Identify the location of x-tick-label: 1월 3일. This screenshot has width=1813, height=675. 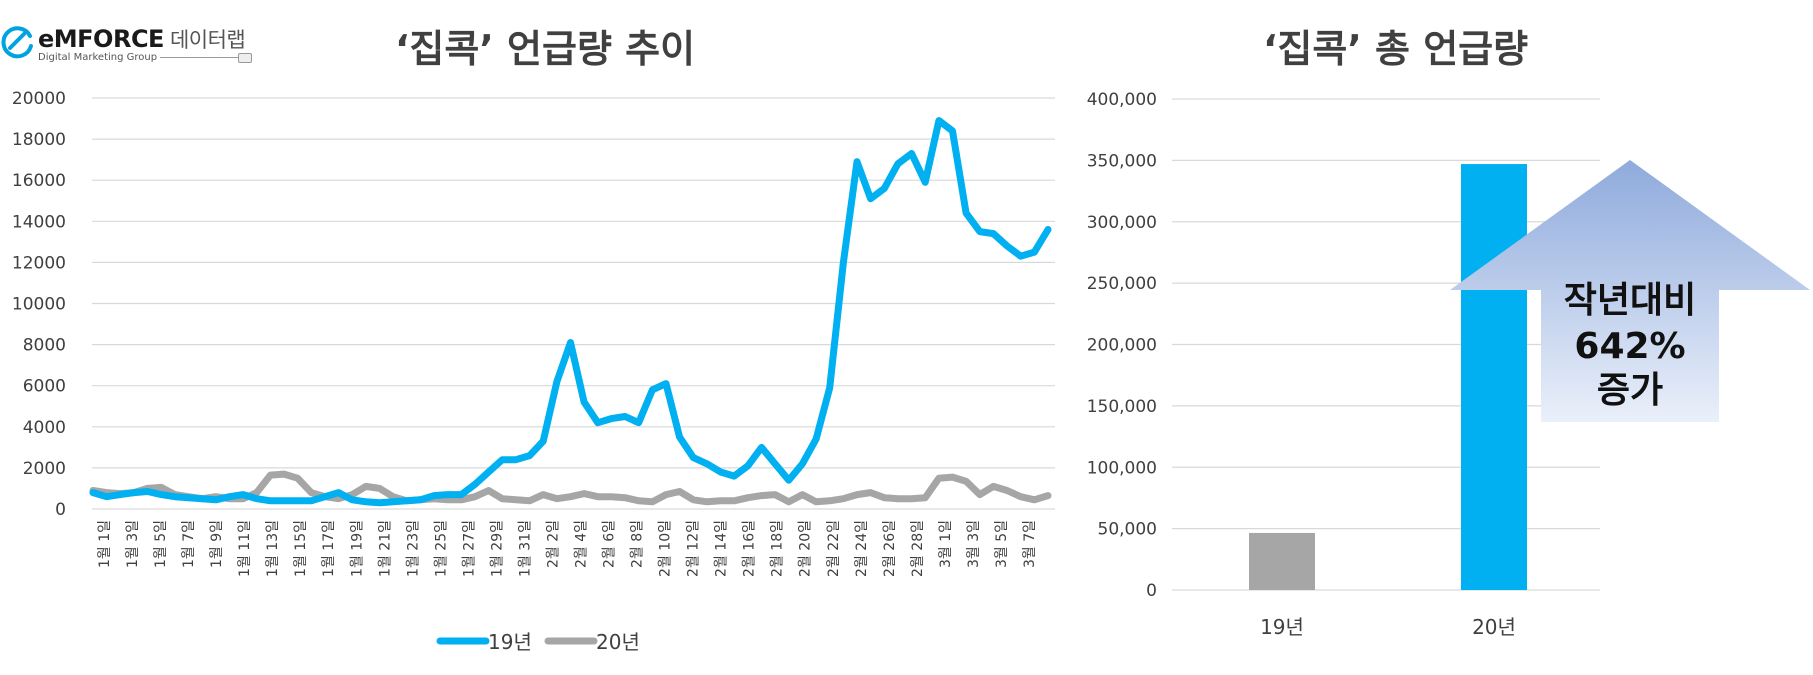
(133, 544).